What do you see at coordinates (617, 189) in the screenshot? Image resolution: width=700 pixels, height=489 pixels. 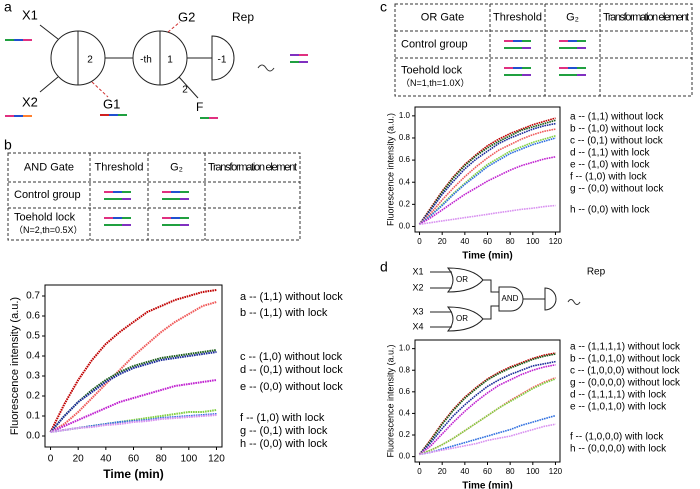 I see `legend-label: g -- (0,0) without lock` at bounding box center [617, 189].